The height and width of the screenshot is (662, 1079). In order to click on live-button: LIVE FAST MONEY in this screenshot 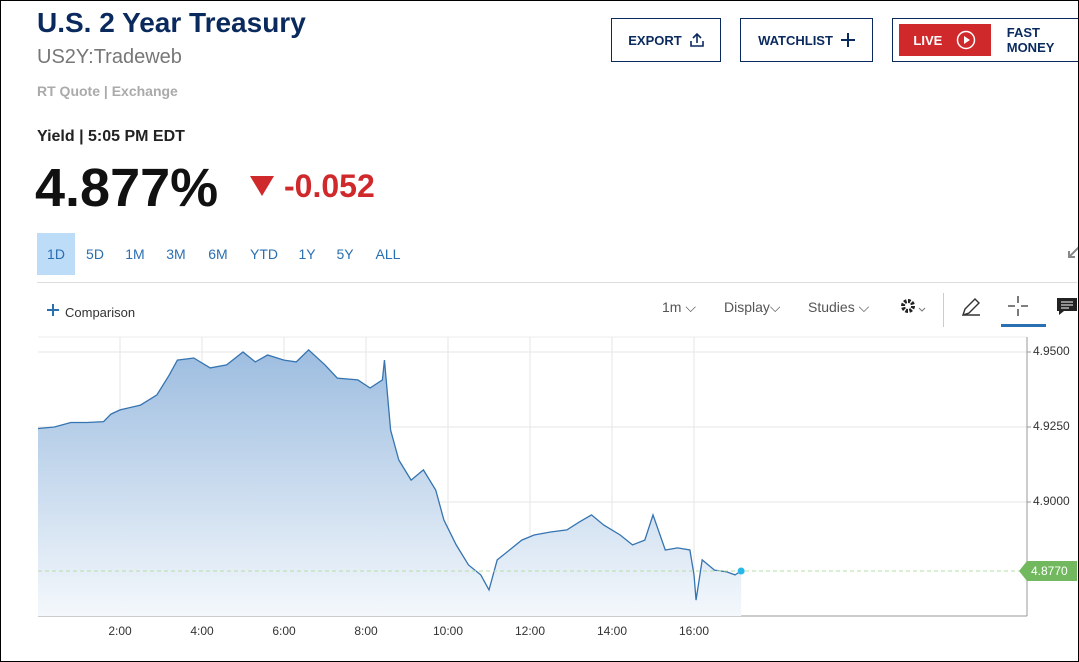, I will do `click(985, 40)`.